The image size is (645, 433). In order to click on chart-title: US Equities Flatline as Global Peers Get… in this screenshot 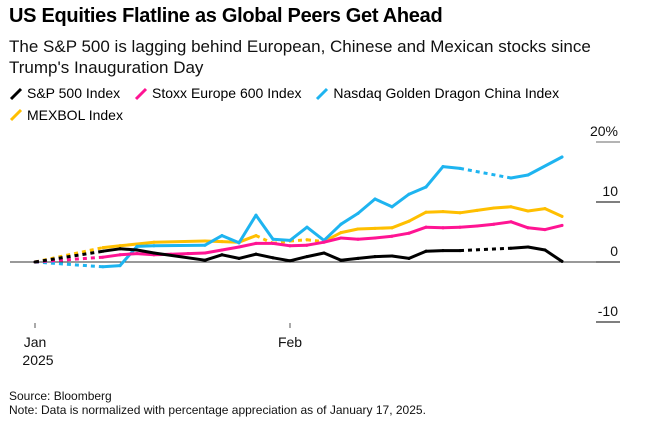, I will do `click(226, 16)`.